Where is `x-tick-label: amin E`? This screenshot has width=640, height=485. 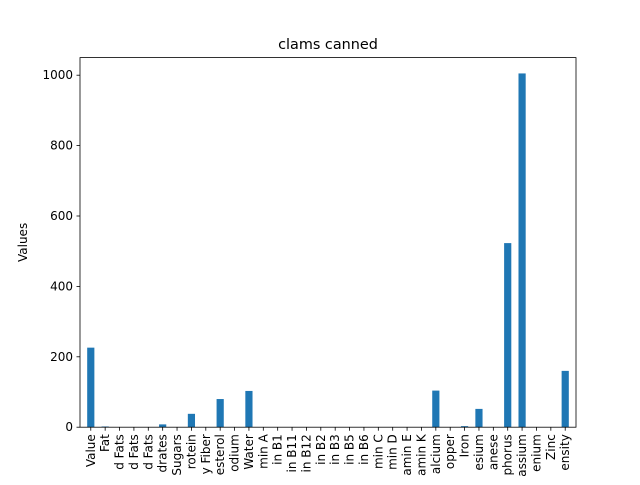
x-tick-label: amin E is located at coordinates (407, 454).